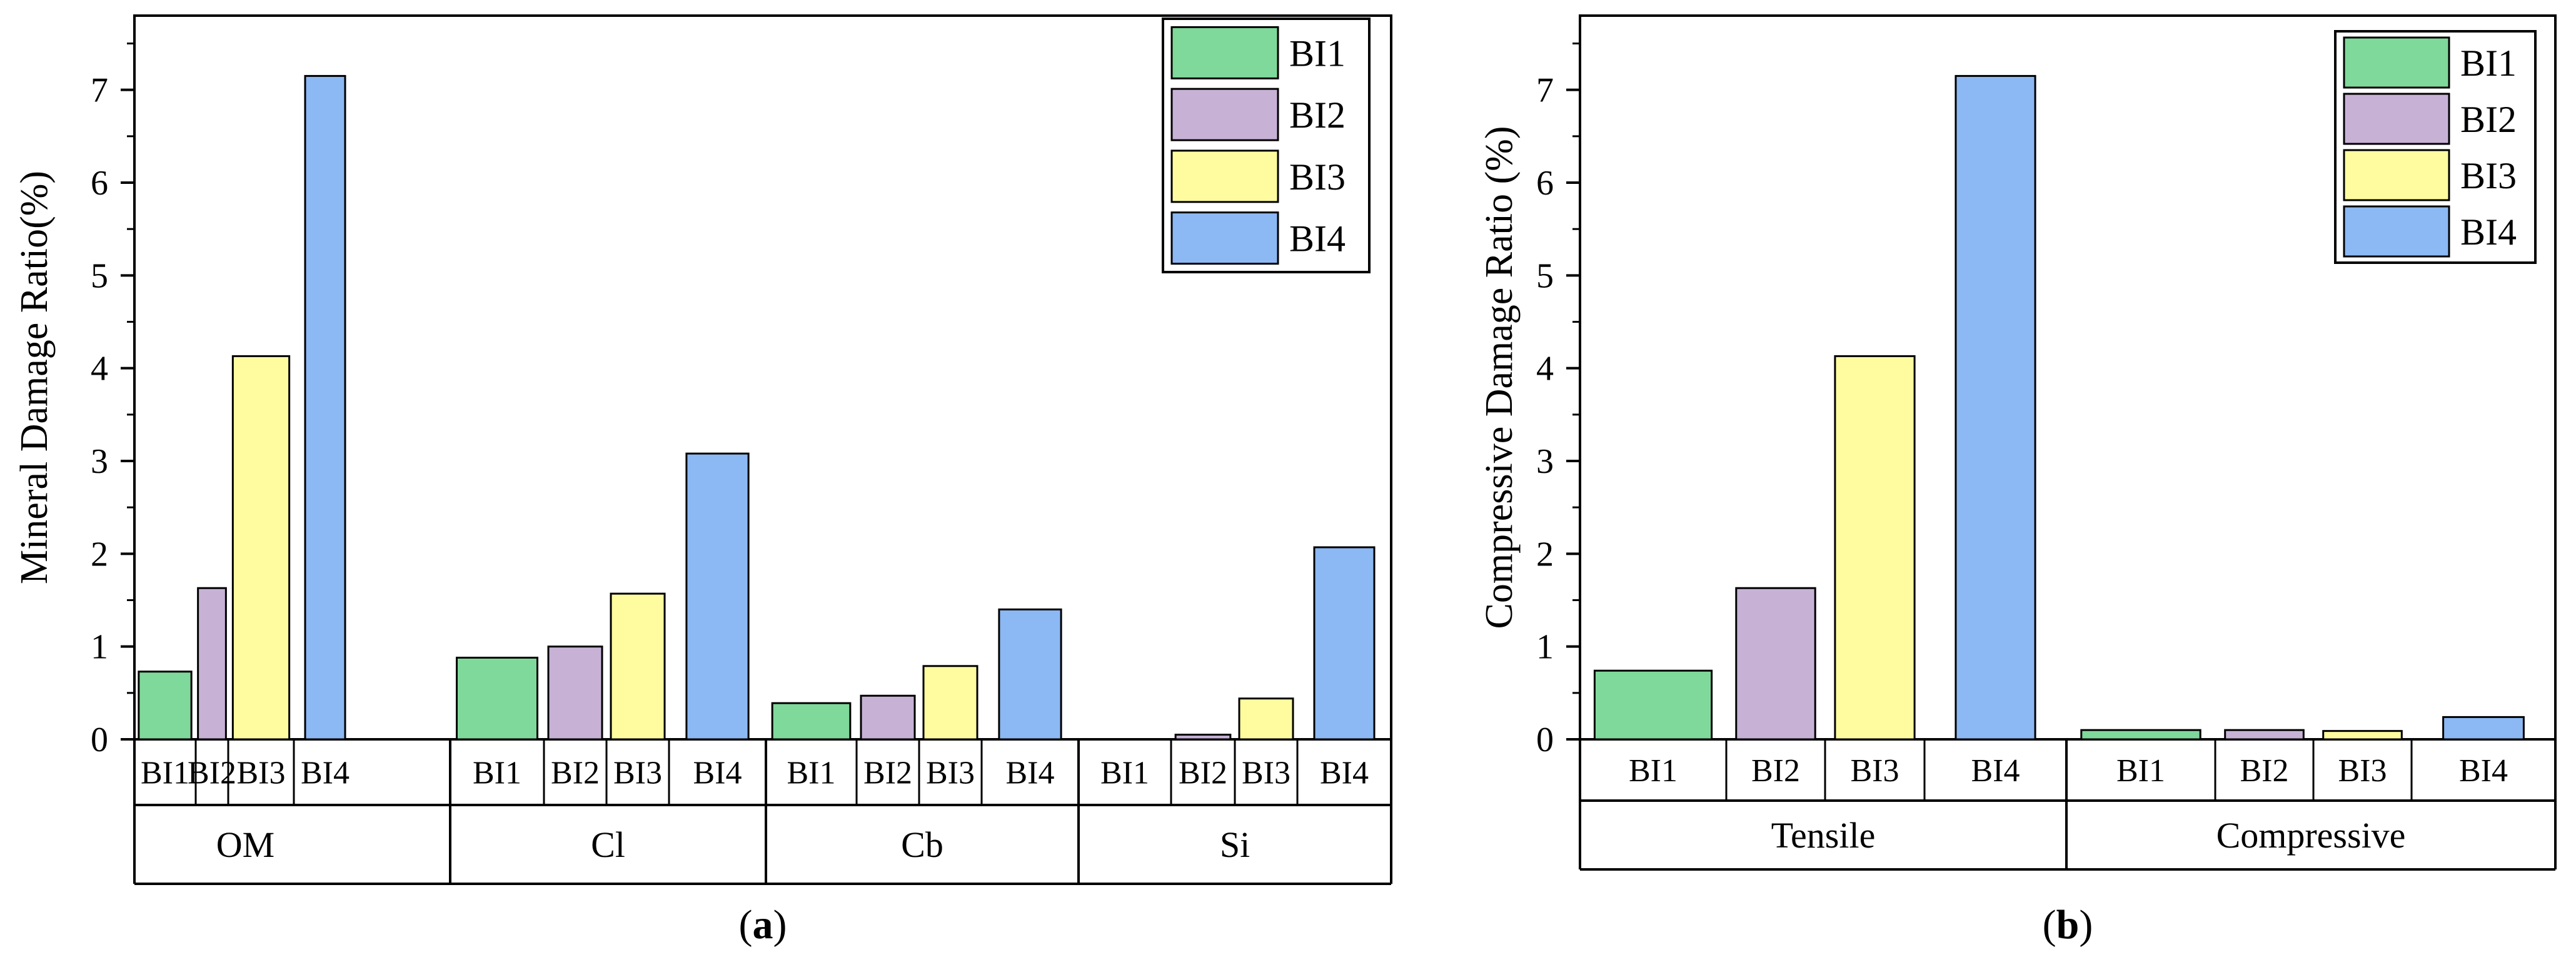 The image size is (2576, 972). I want to click on group-label-si: Si, so click(1235, 844).